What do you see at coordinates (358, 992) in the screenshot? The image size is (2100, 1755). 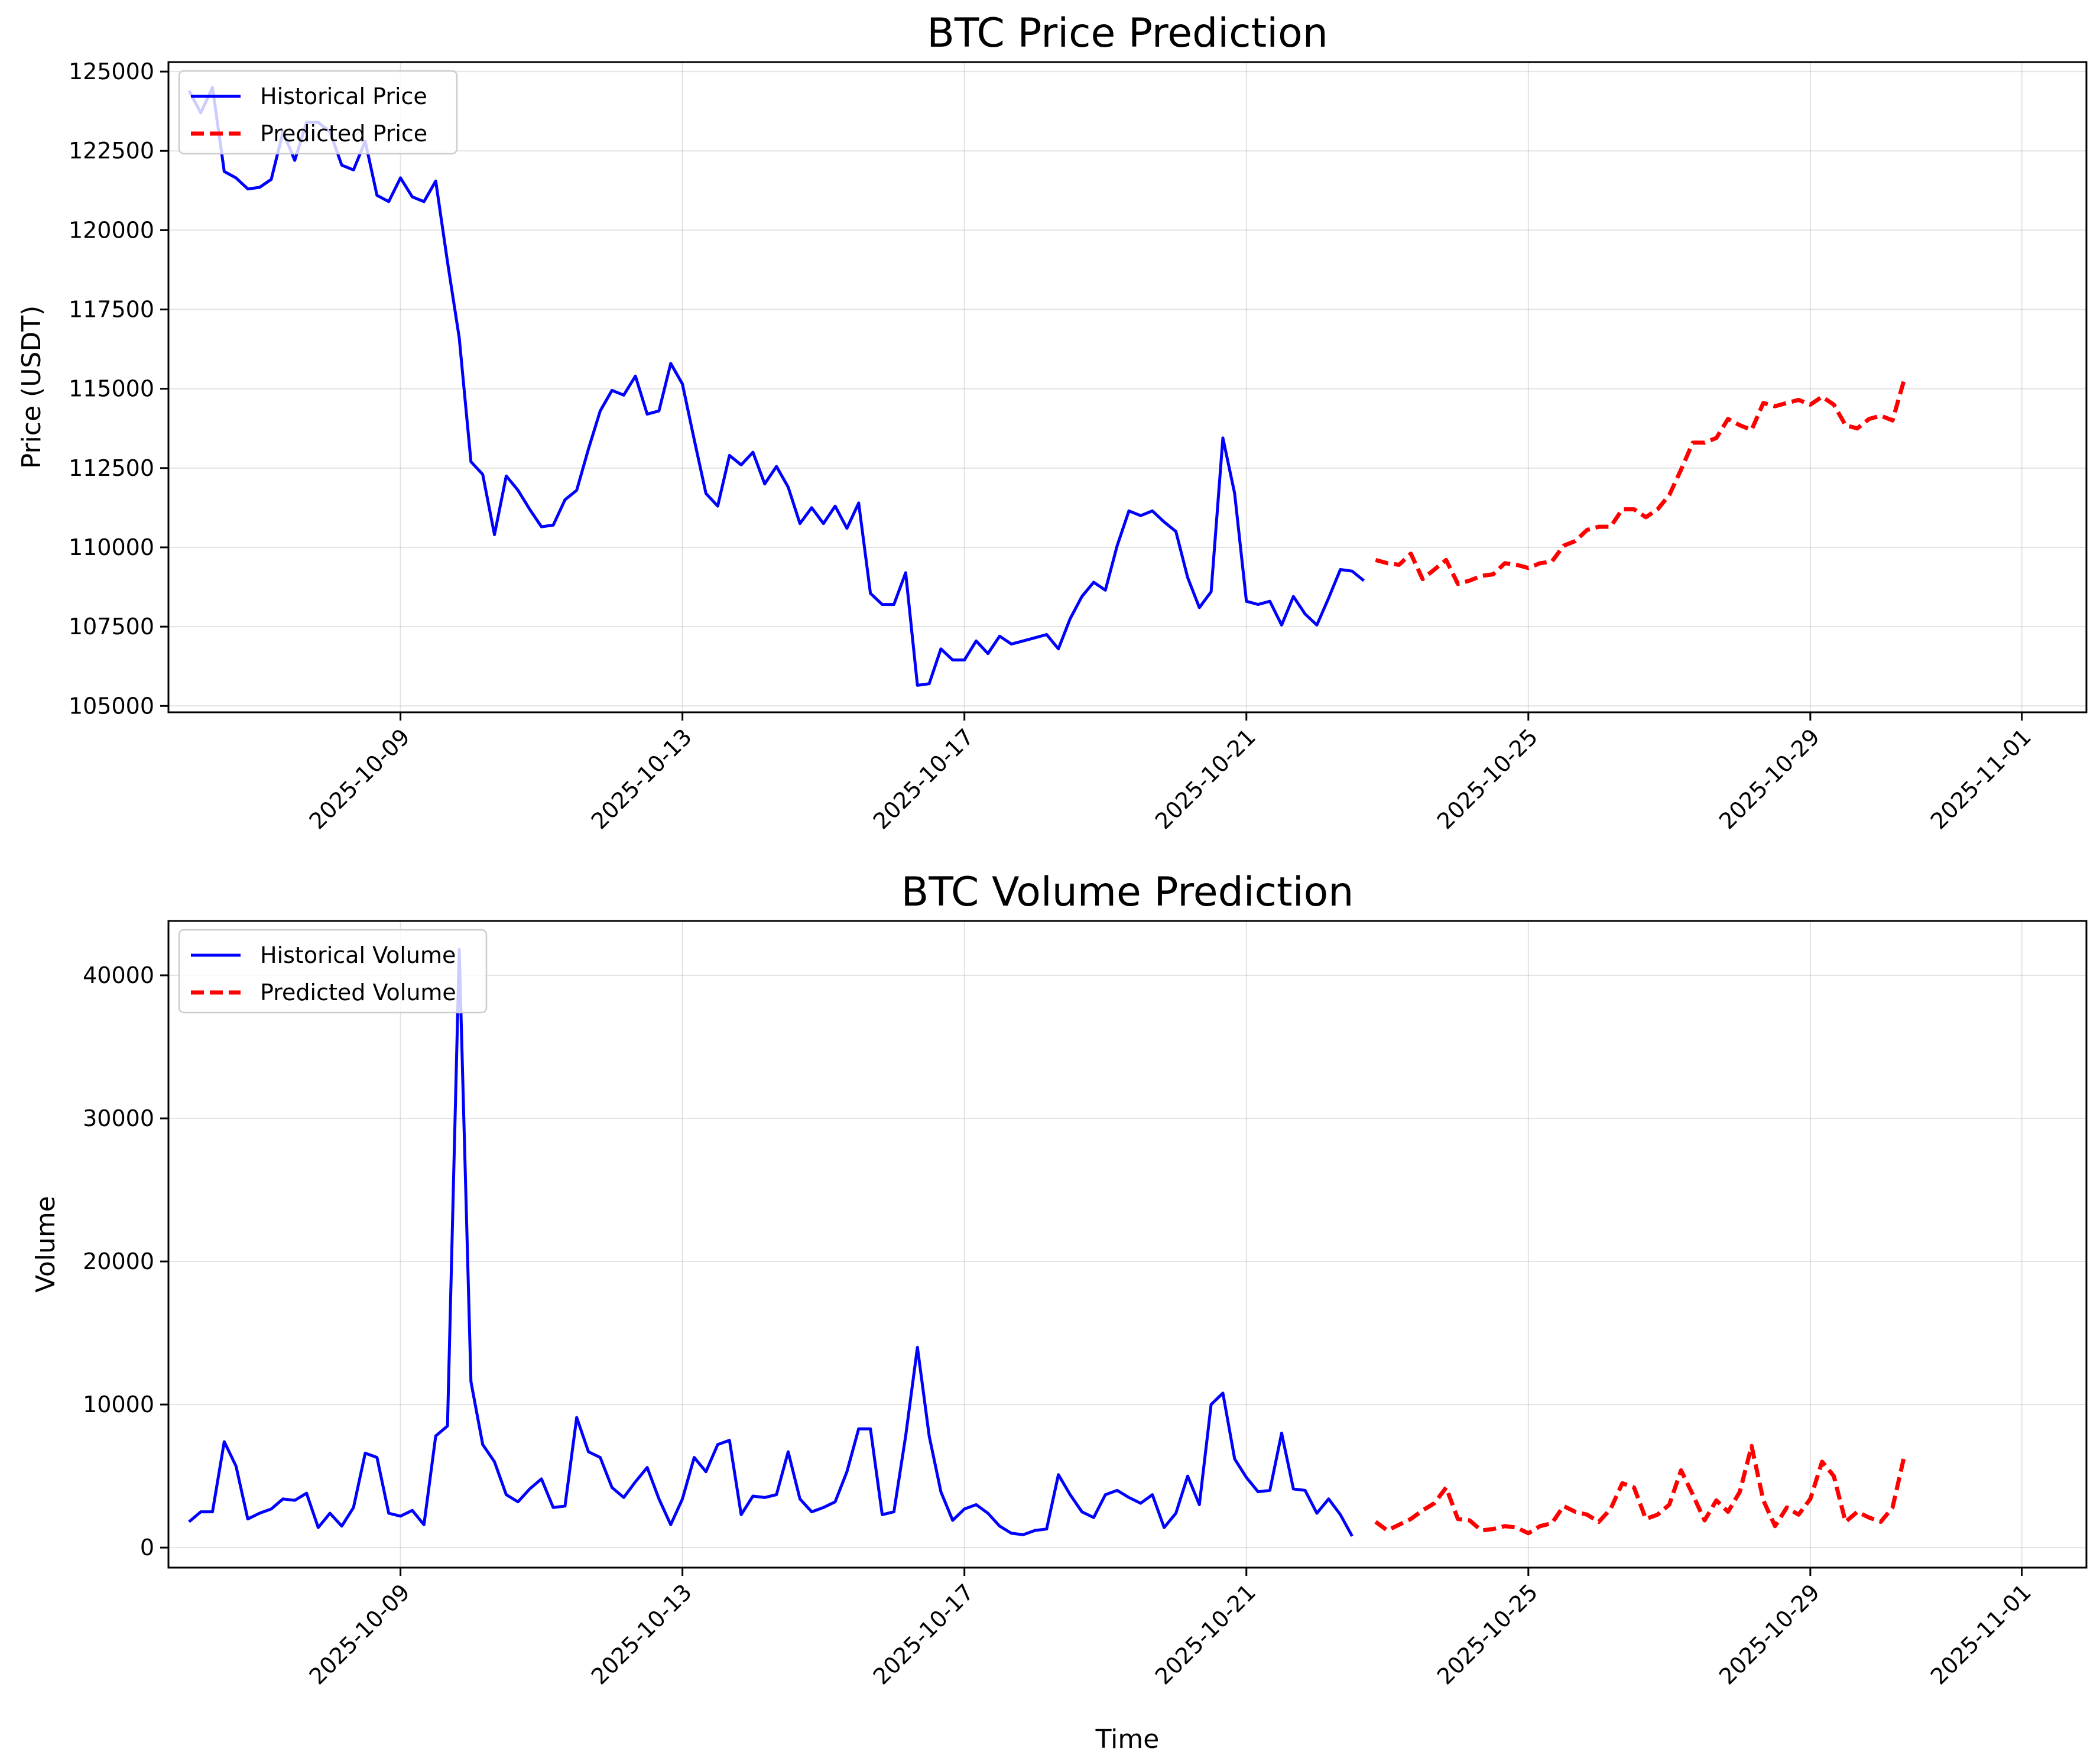 I see `legend-label: Predicted Volume` at bounding box center [358, 992].